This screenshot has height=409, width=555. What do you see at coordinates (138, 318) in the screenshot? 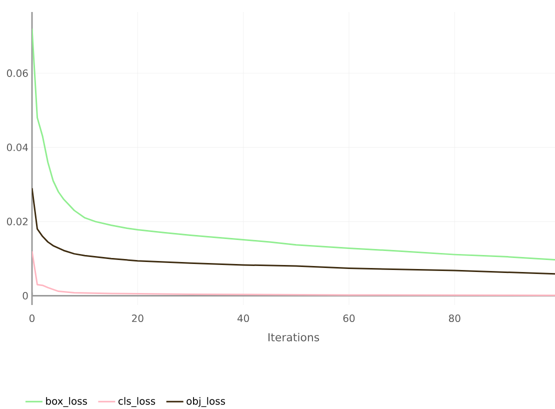
I see `x-tick-label: 20` at bounding box center [138, 318].